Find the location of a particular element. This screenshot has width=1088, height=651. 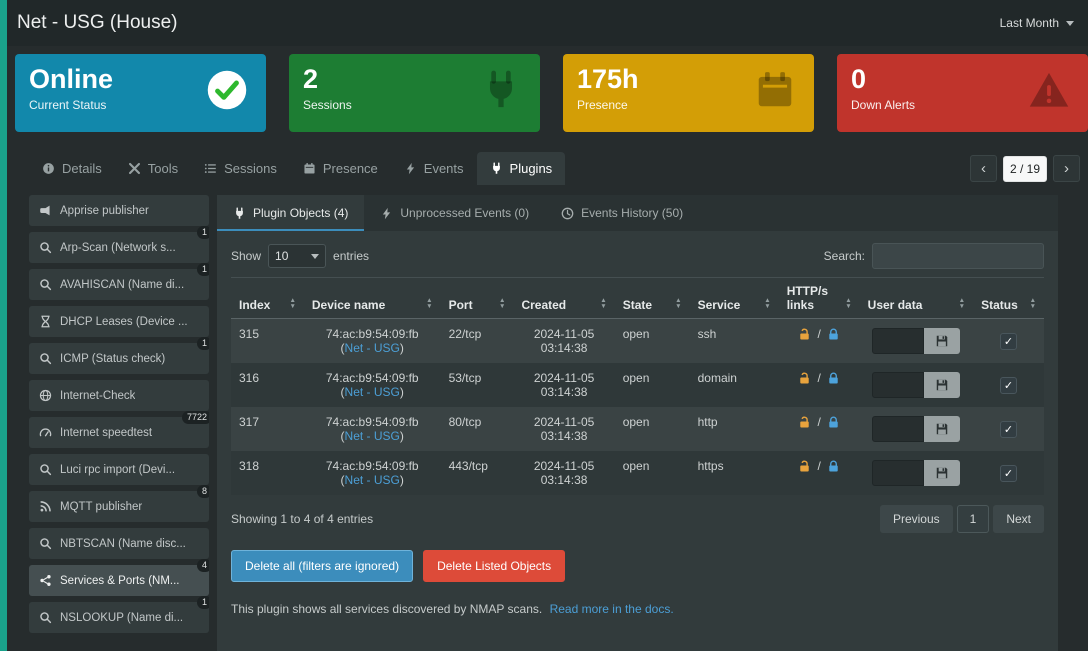

sidebar-item-apprise-publisher: Apprise publisher is located at coordinates (119, 210).